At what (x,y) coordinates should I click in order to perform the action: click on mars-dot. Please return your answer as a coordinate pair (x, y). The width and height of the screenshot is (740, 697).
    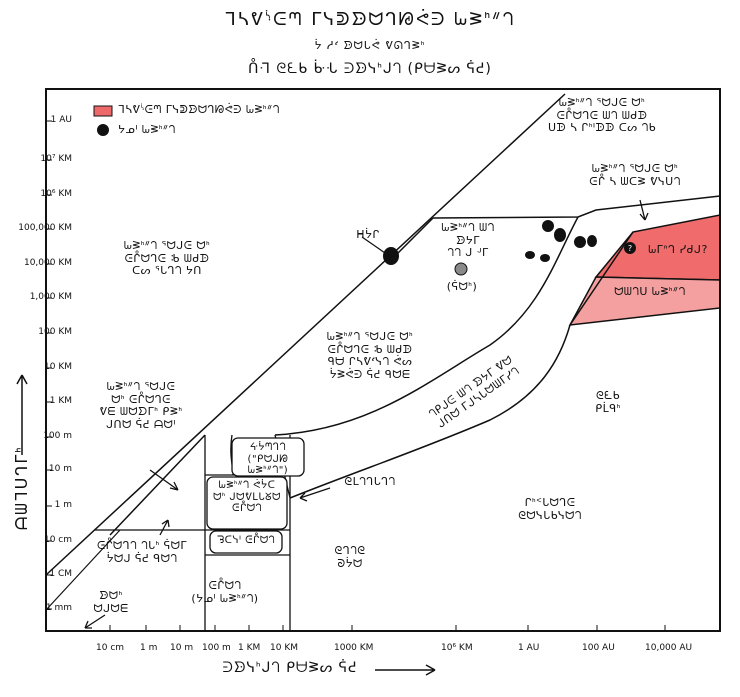
    Looking at the image, I should click on (391, 256).